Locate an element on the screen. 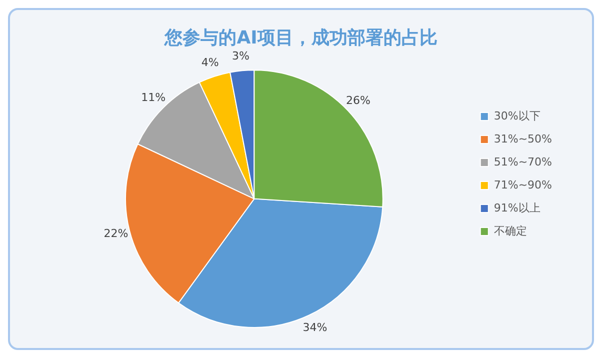  legend-label: 30%以下 is located at coordinates (517, 115).